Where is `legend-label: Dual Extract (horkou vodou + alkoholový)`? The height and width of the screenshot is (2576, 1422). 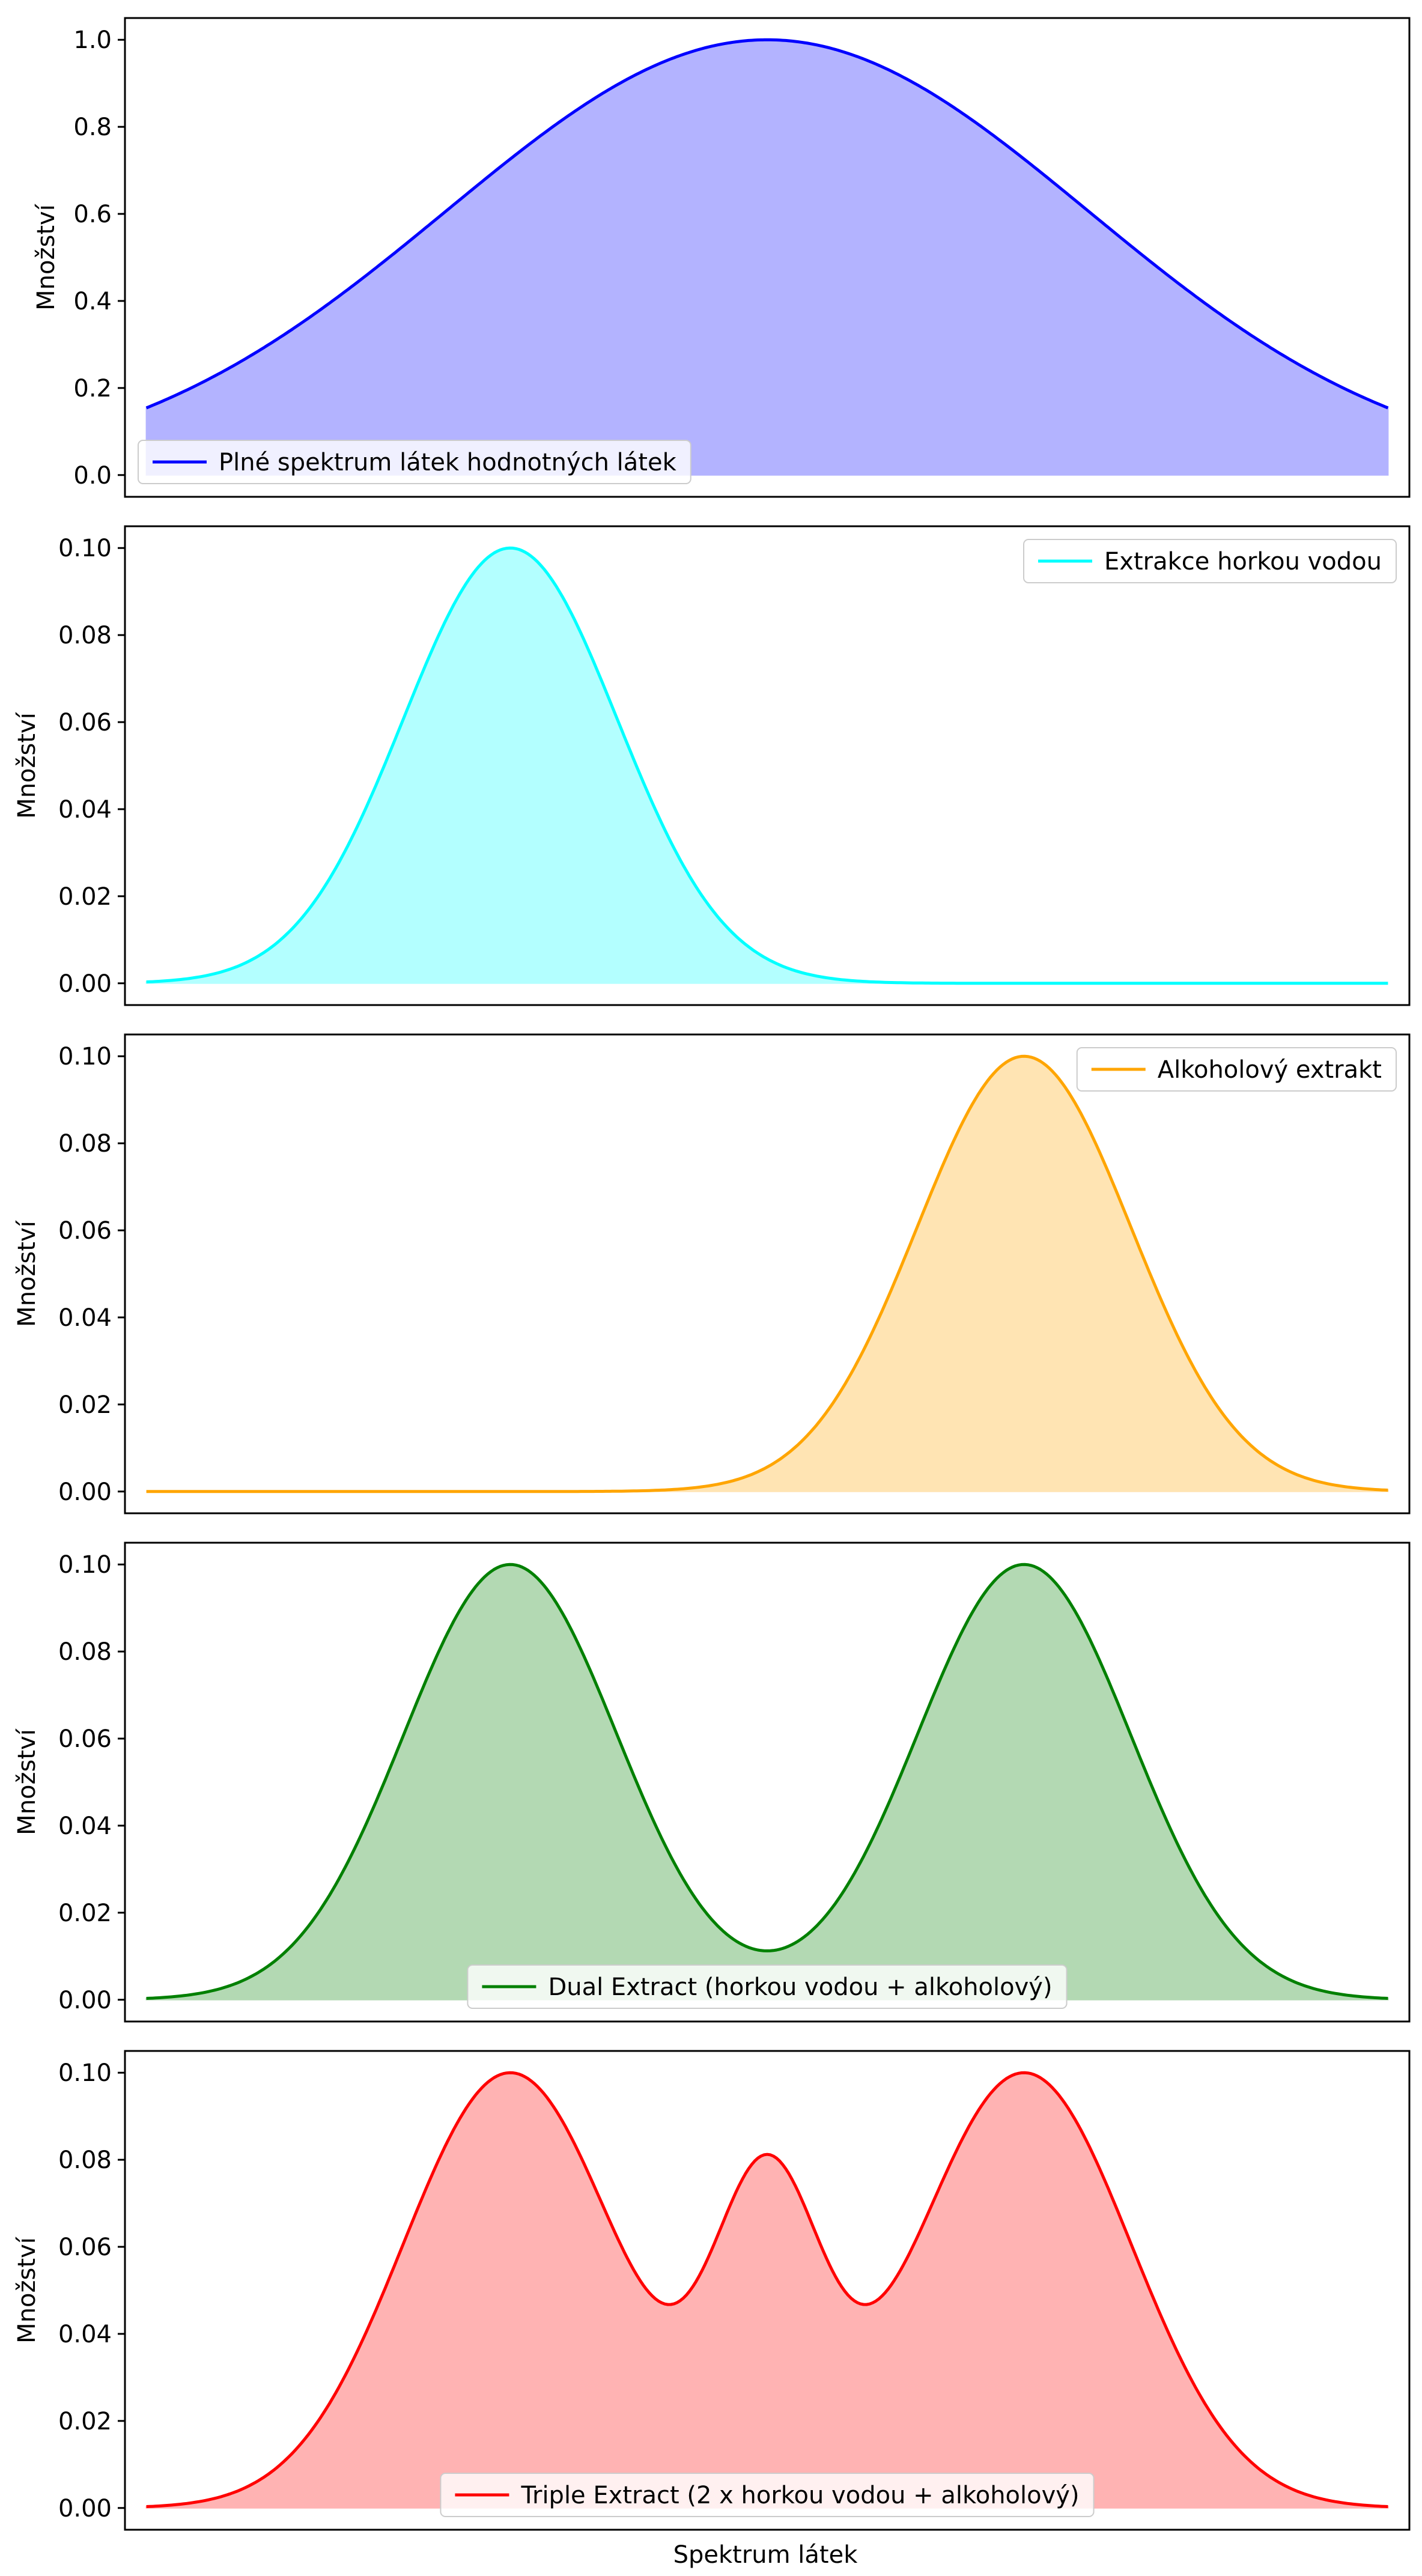 legend-label: Dual Extract (horkou vodou + alkoholový) is located at coordinates (800, 1987).